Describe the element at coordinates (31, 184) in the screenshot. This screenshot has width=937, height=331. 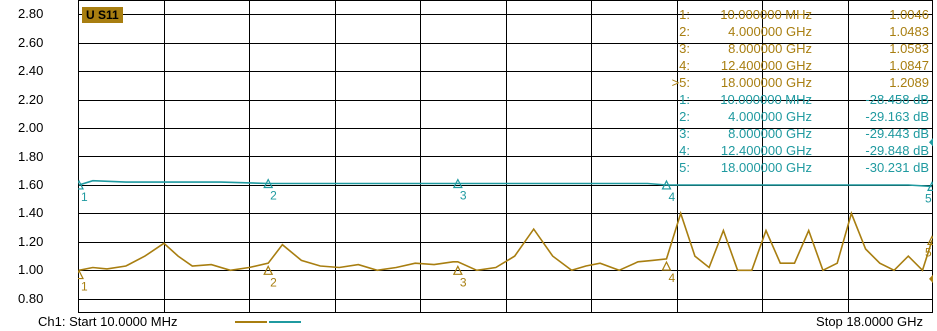
I see `y-tick-label: 1.60` at that location.